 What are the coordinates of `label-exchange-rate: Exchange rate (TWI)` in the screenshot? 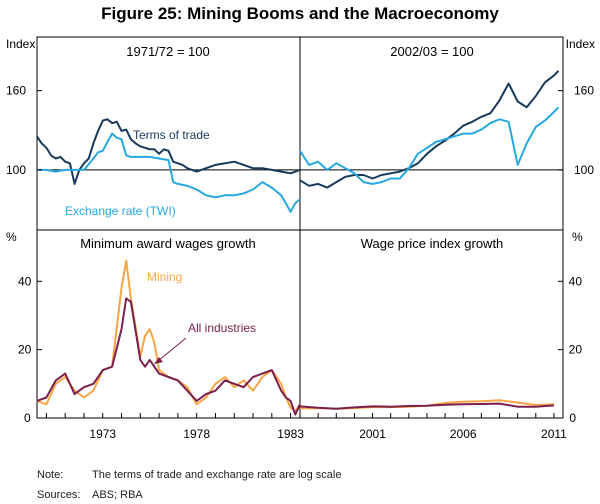 It's located at (120, 211).